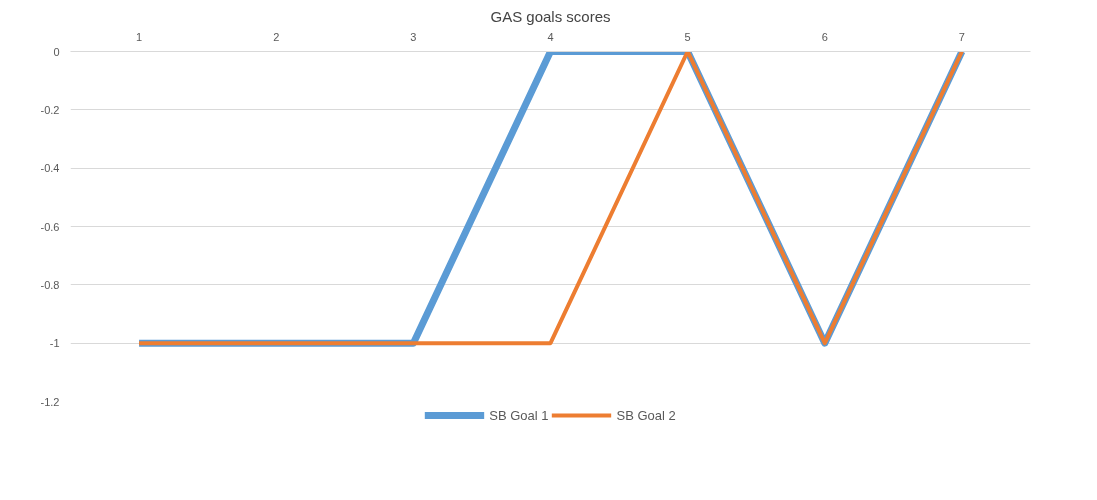 The image size is (1097, 500). Describe the element at coordinates (550, 36) in the screenshot. I see `x-tick-label: 4` at that location.